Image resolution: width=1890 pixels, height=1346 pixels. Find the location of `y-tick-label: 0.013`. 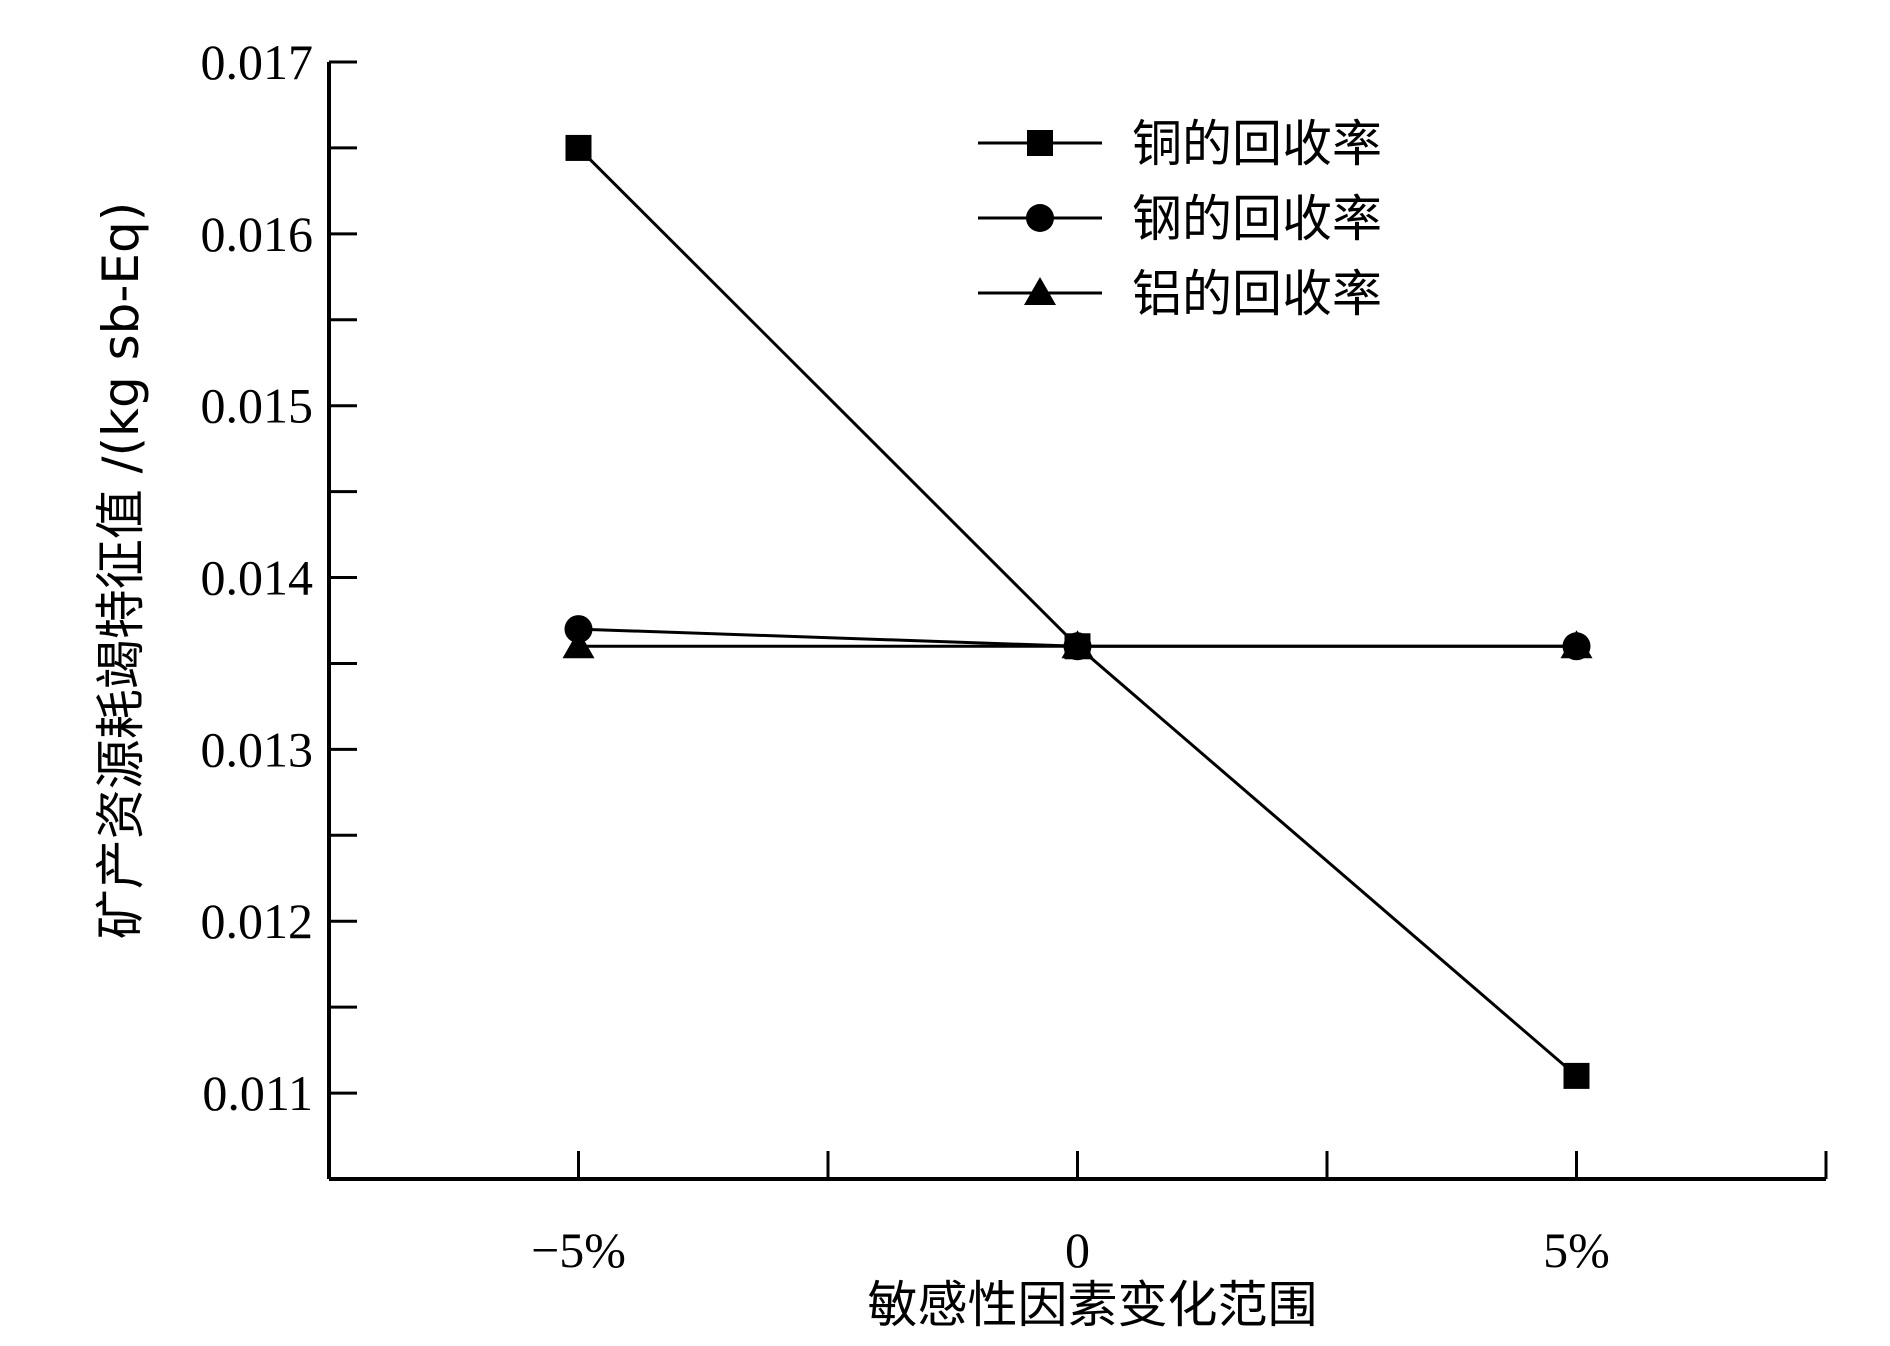

y-tick-label: 0.013 is located at coordinates (257, 749).